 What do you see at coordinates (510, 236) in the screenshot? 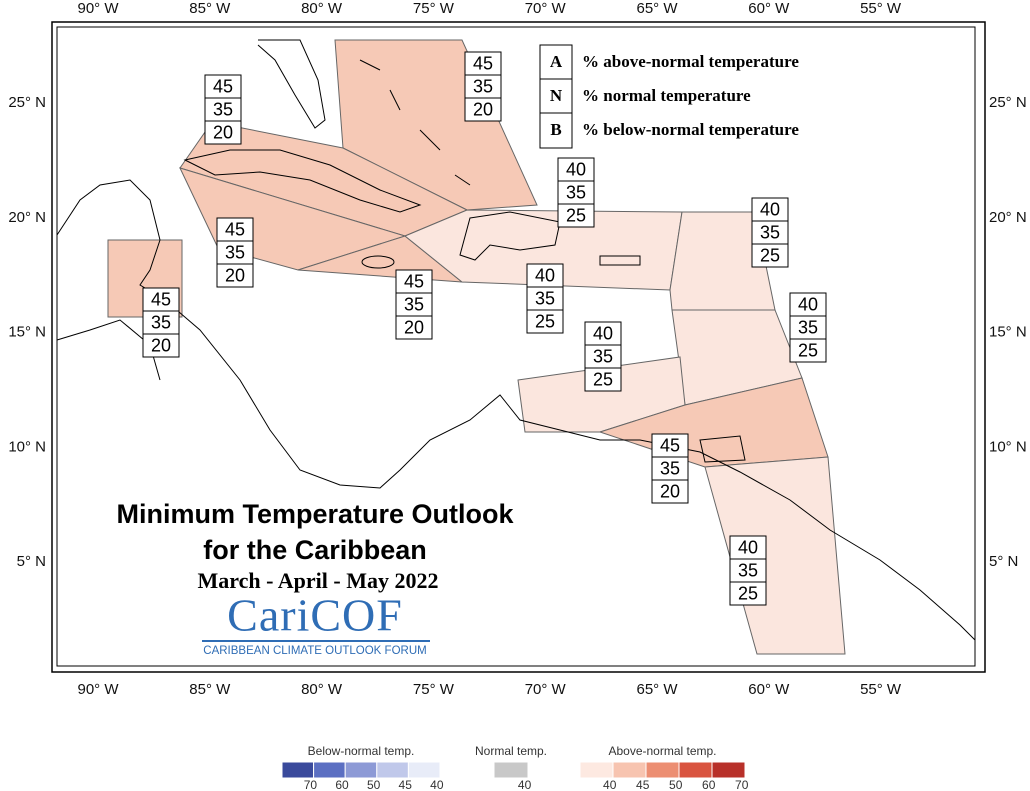
I see `coast-hispaniola` at bounding box center [510, 236].